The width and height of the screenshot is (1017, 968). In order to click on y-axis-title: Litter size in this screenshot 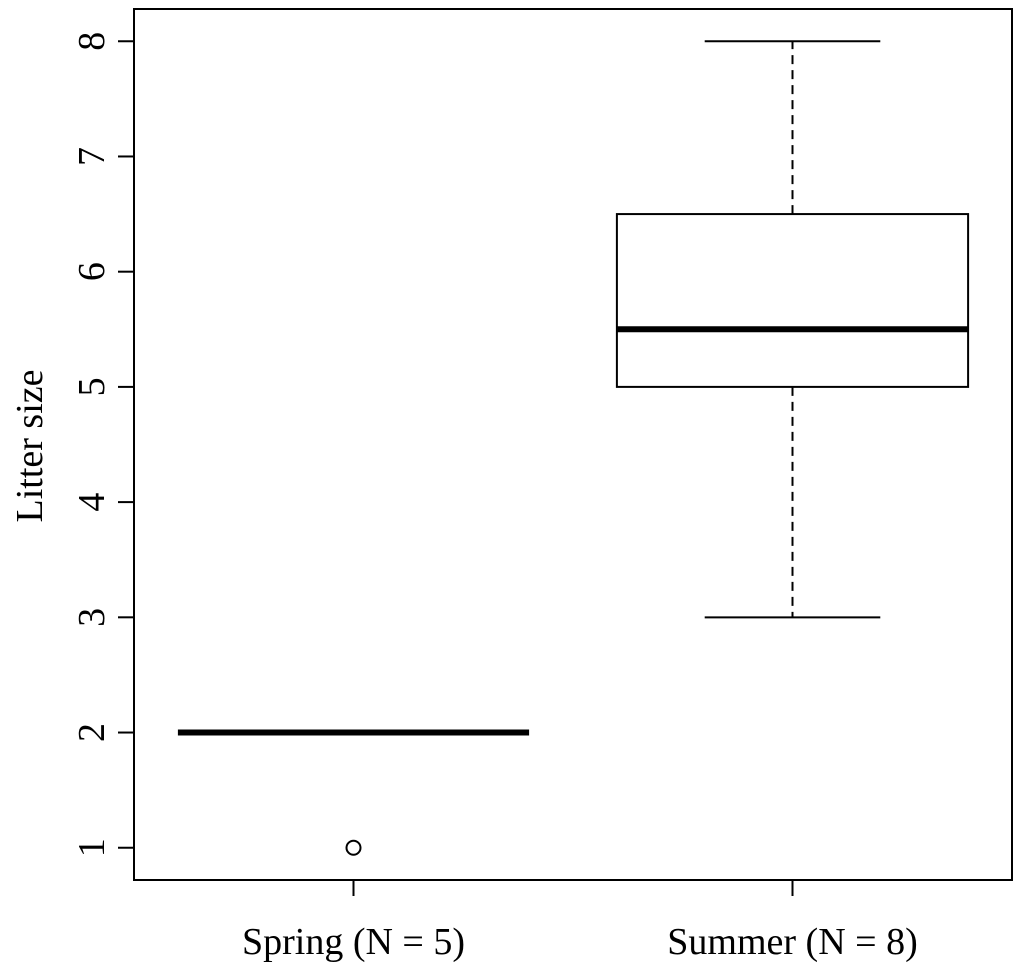, I will do `click(30, 446)`.